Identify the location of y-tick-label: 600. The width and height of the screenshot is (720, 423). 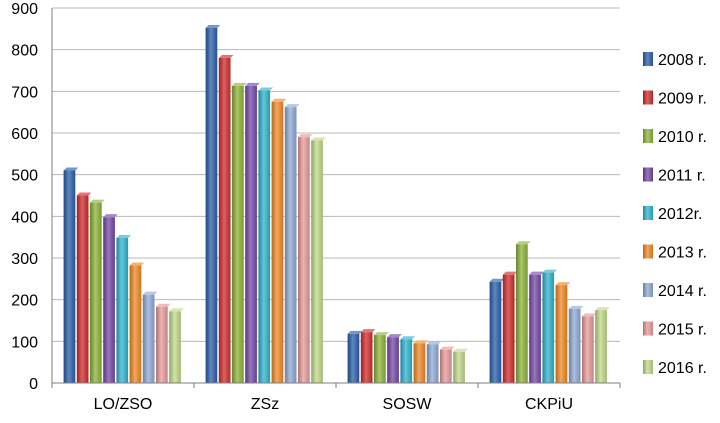
(24, 134).